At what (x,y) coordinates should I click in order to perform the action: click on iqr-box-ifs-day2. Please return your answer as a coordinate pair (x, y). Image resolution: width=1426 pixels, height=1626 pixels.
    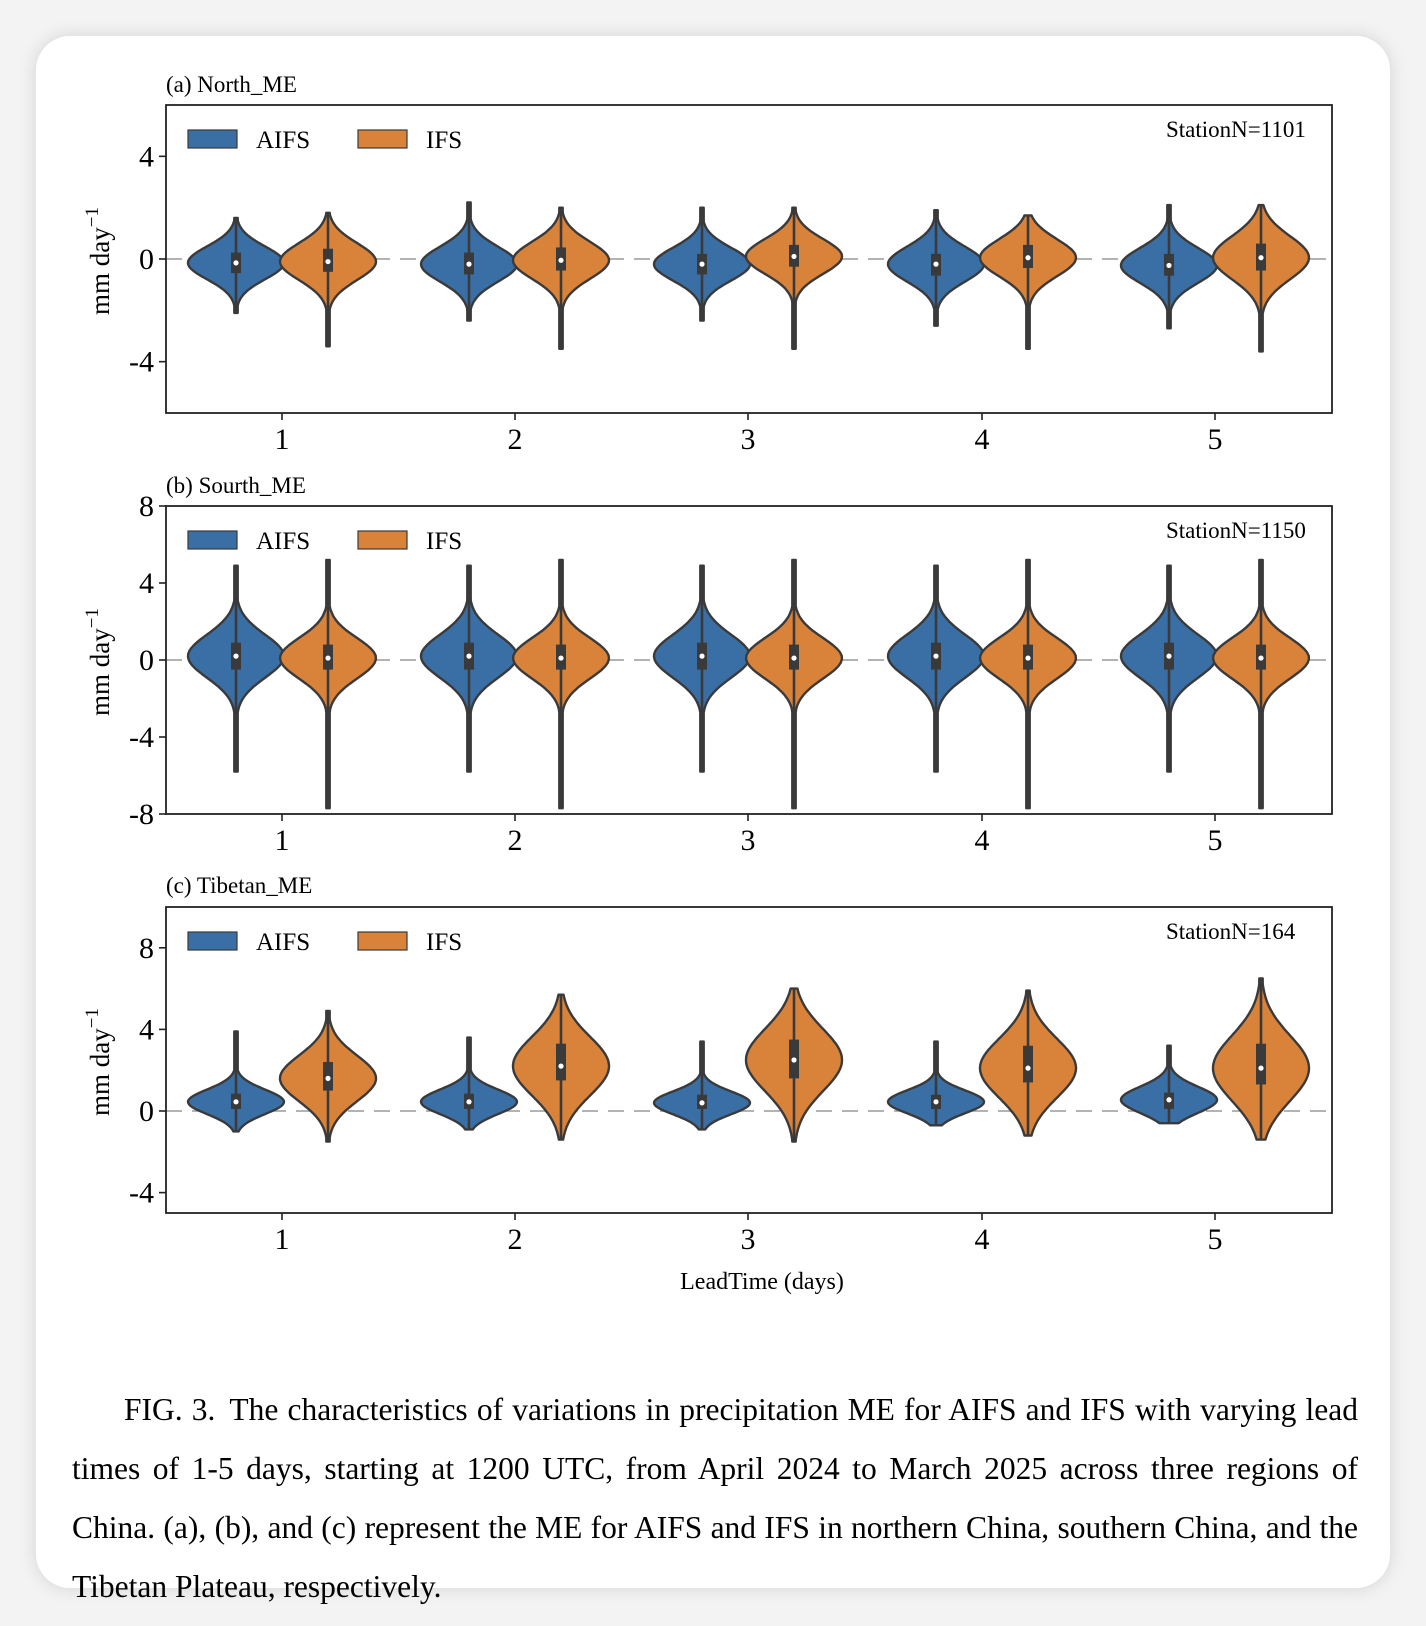
    Looking at the image, I should click on (561, 1062).